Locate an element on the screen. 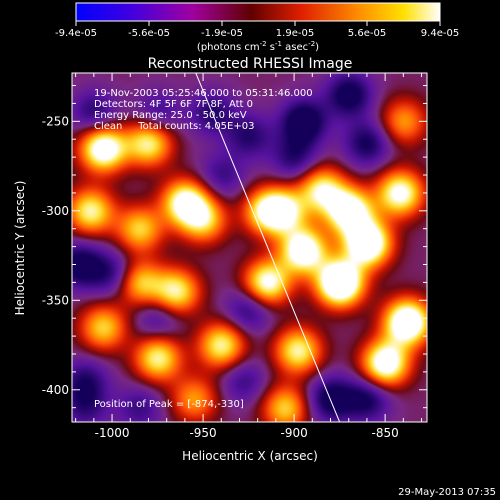 Image resolution: width=500 pixels, height=500 pixels. colorbar-tick-label: -9.4e-05 is located at coordinates (76, 33).